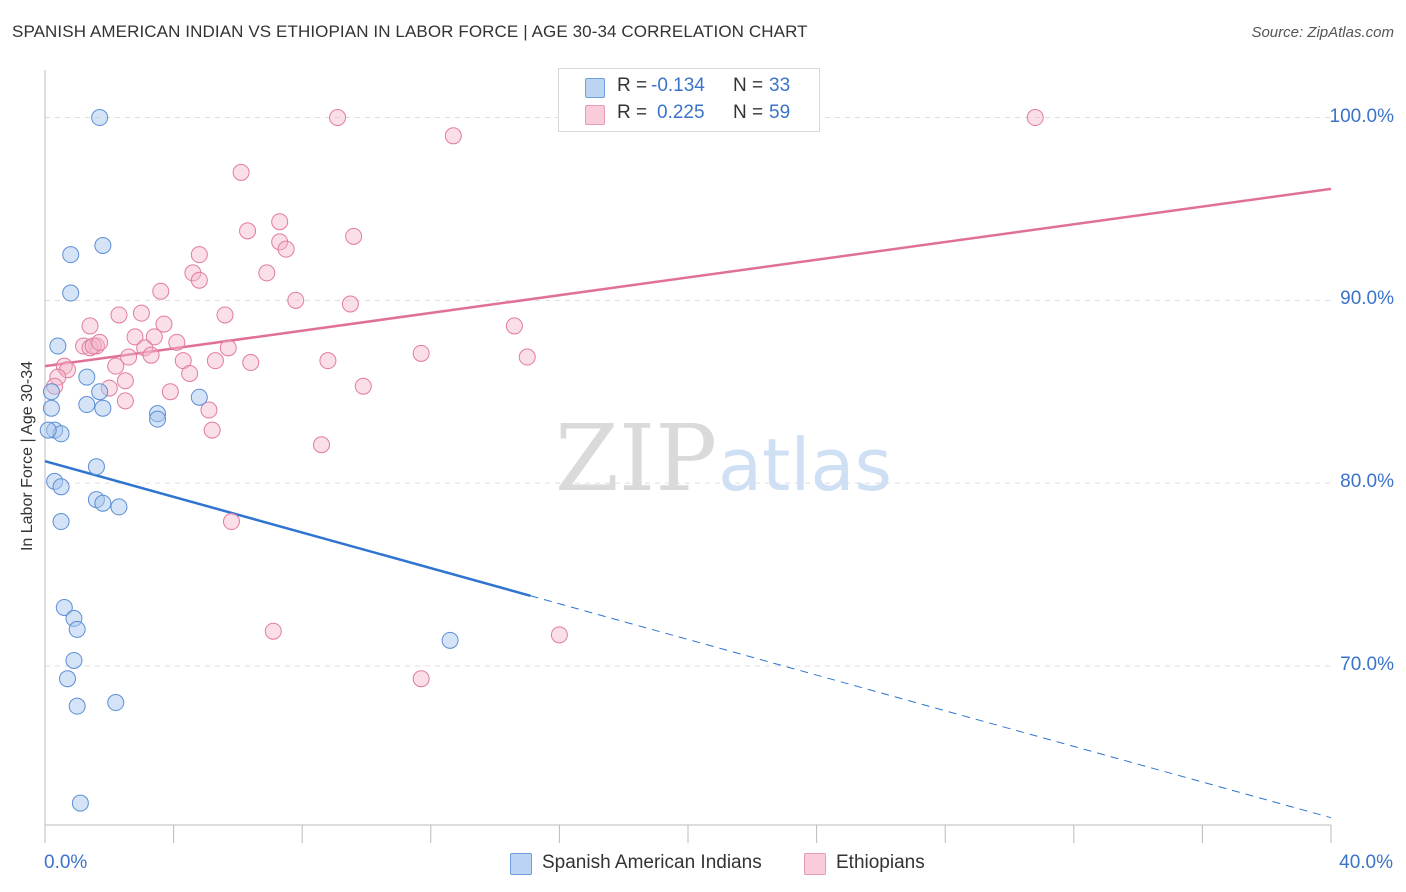 This screenshot has height=892, width=1406. Describe the element at coordinates (1366, 862) in the screenshot. I see `x-tick-label-max: 40.0%` at that location.